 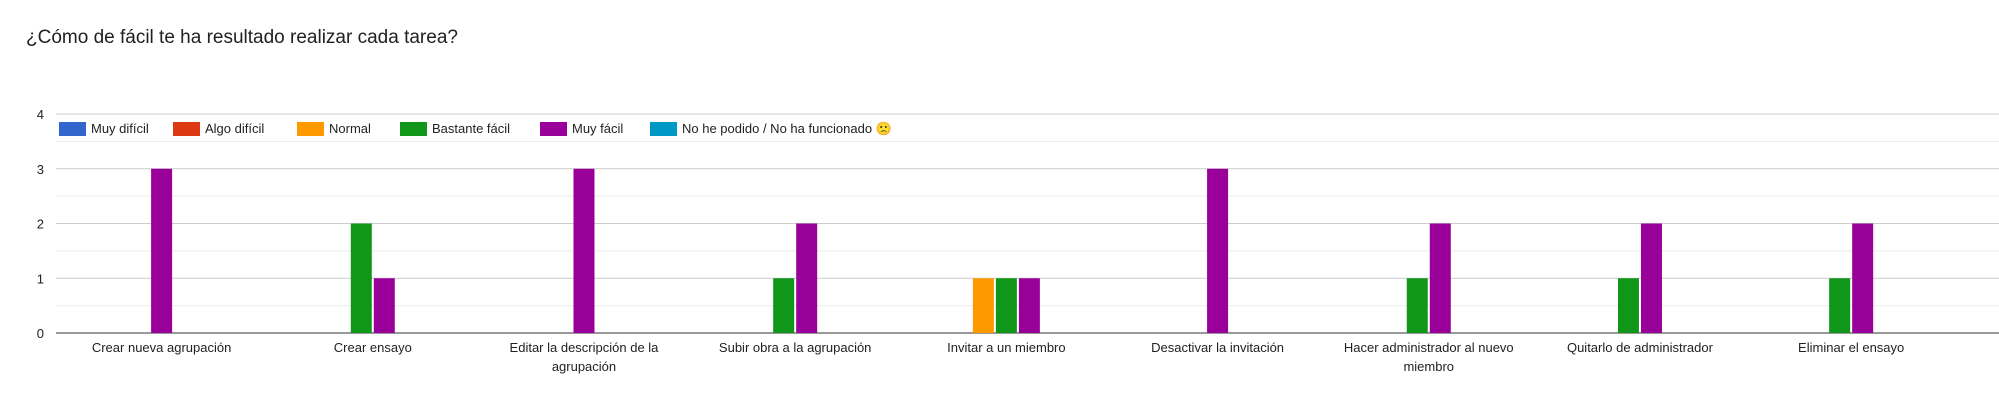 What do you see at coordinates (40, 333) in the screenshot?
I see `y-tick-label: 0` at bounding box center [40, 333].